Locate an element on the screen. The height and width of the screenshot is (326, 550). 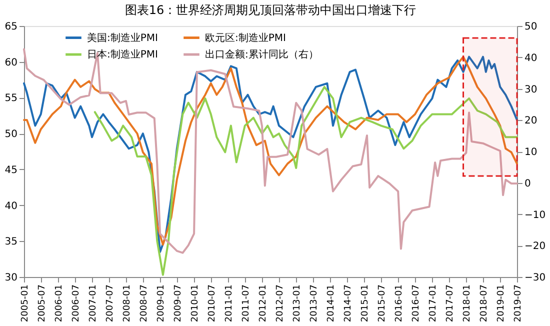
legend-label: 日本:制造业PMI is located at coordinates (122, 54).